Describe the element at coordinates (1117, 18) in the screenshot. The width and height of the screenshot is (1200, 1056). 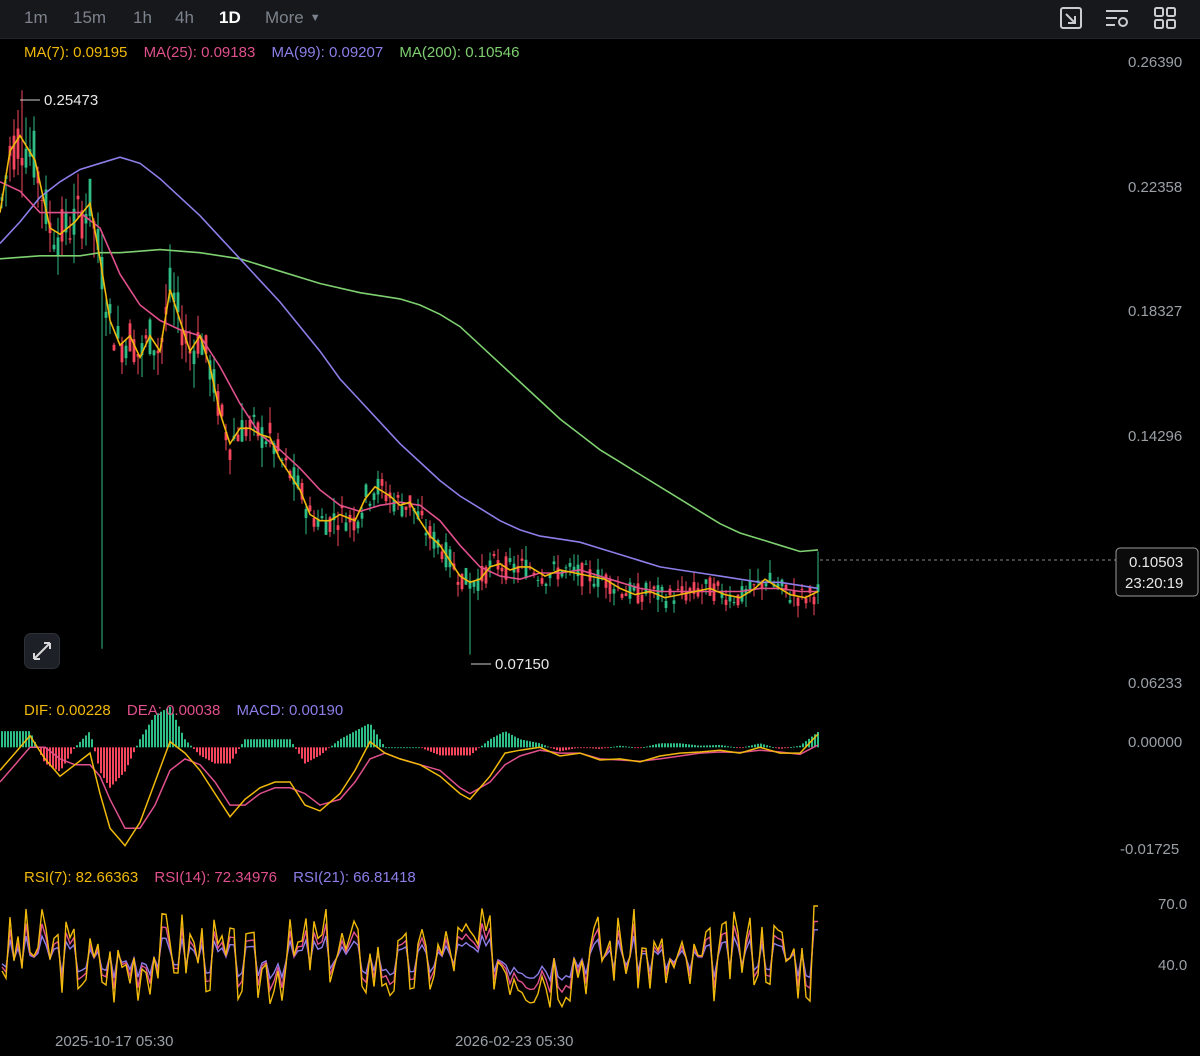
I see `indicator-settings-icon` at that location.